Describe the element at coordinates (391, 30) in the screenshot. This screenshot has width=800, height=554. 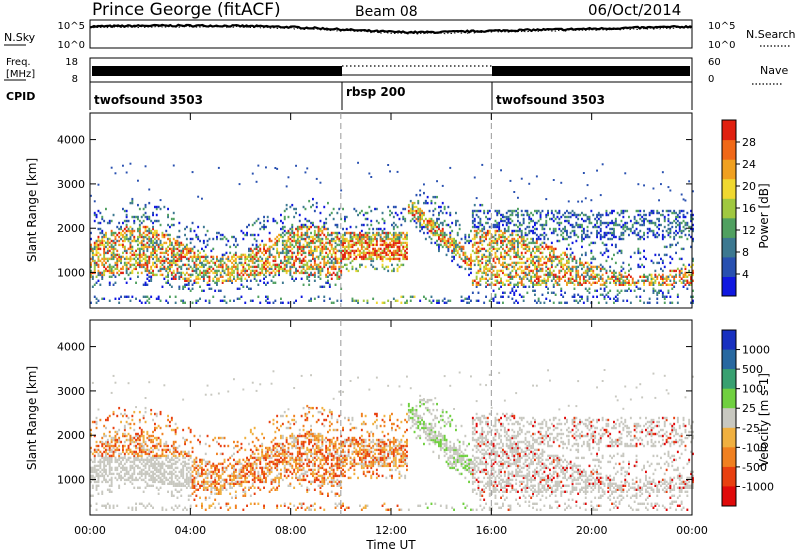
I see `noise-search-series` at that location.